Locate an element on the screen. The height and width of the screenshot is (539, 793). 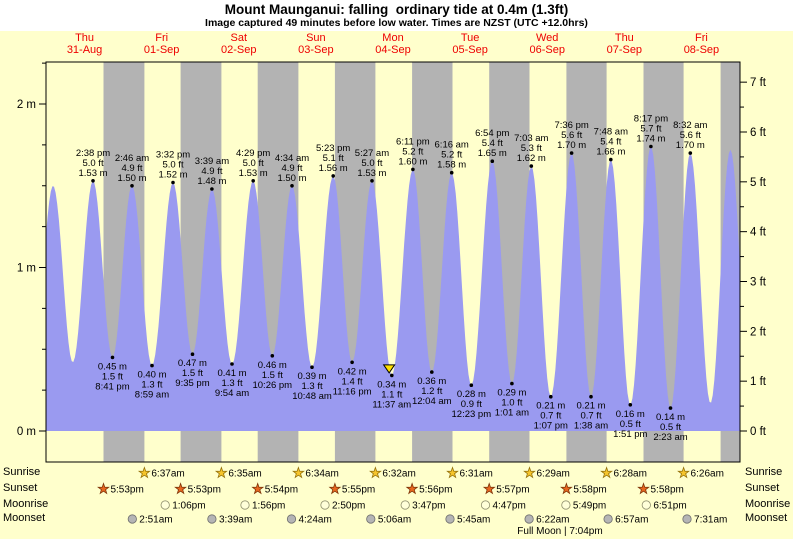
high-tide-ft-label: 5.1 ft is located at coordinates (333, 158).